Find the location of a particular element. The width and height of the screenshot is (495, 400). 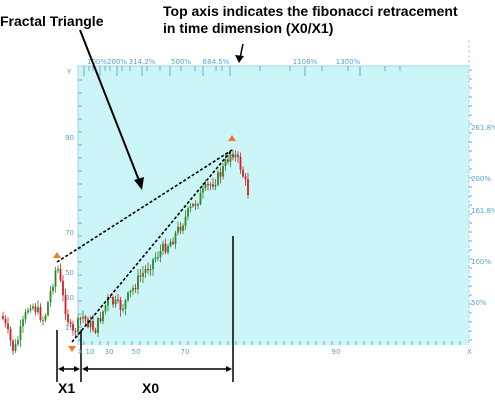

top-axis-note-line2: in time dimension (X0/X1) is located at coordinates (248, 28).